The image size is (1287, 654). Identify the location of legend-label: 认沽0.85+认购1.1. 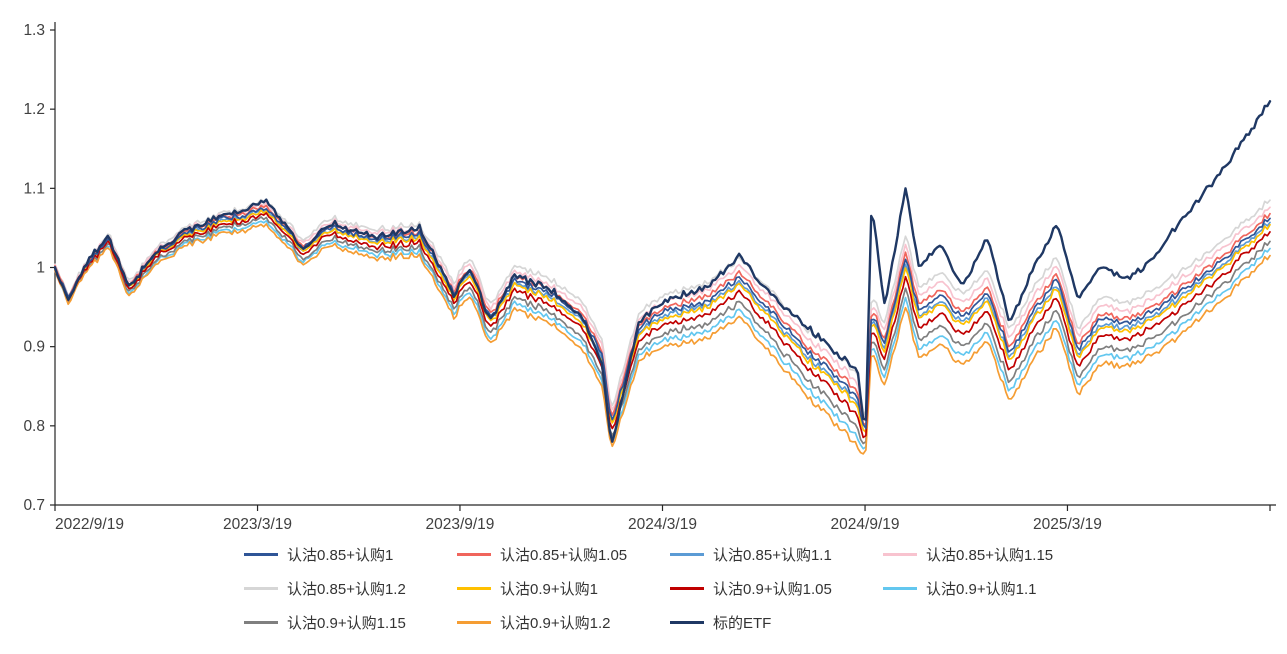
(772, 555).